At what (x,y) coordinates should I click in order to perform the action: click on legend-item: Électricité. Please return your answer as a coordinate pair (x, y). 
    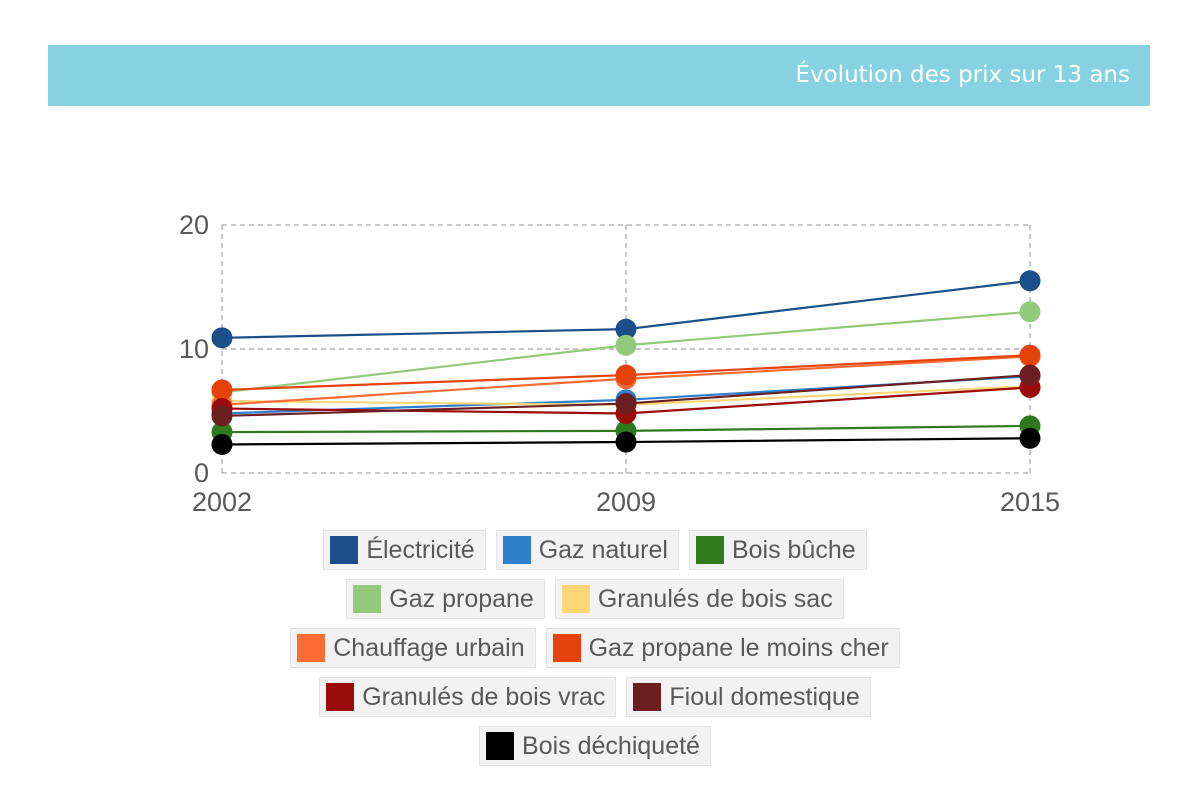
    Looking at the image, I should click on (404, 550).